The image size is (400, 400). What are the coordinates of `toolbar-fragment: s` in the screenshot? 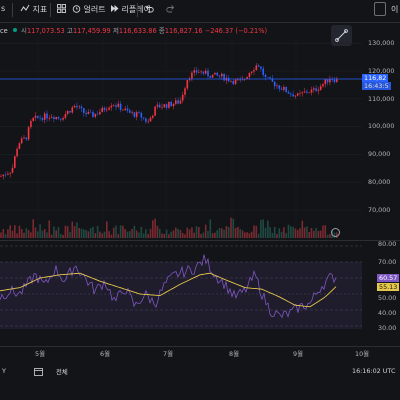 It's located at (3, 8).